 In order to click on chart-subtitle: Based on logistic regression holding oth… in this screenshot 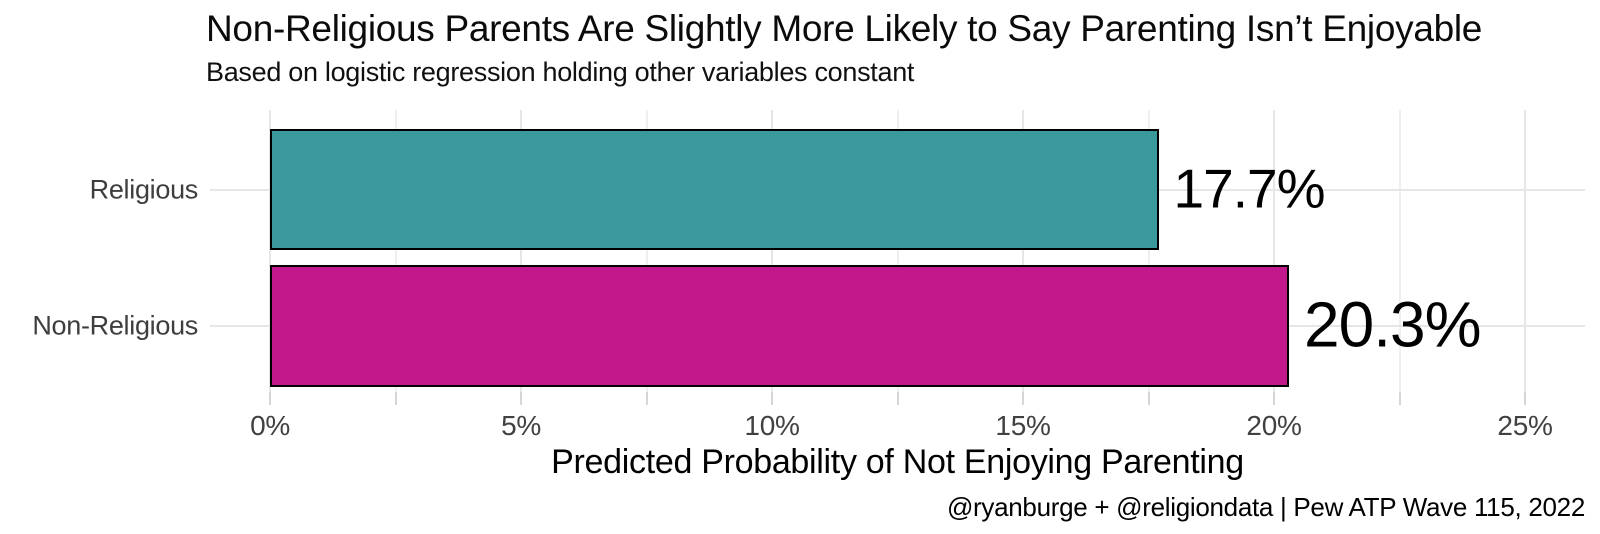, I will do `click(560, 72)`.